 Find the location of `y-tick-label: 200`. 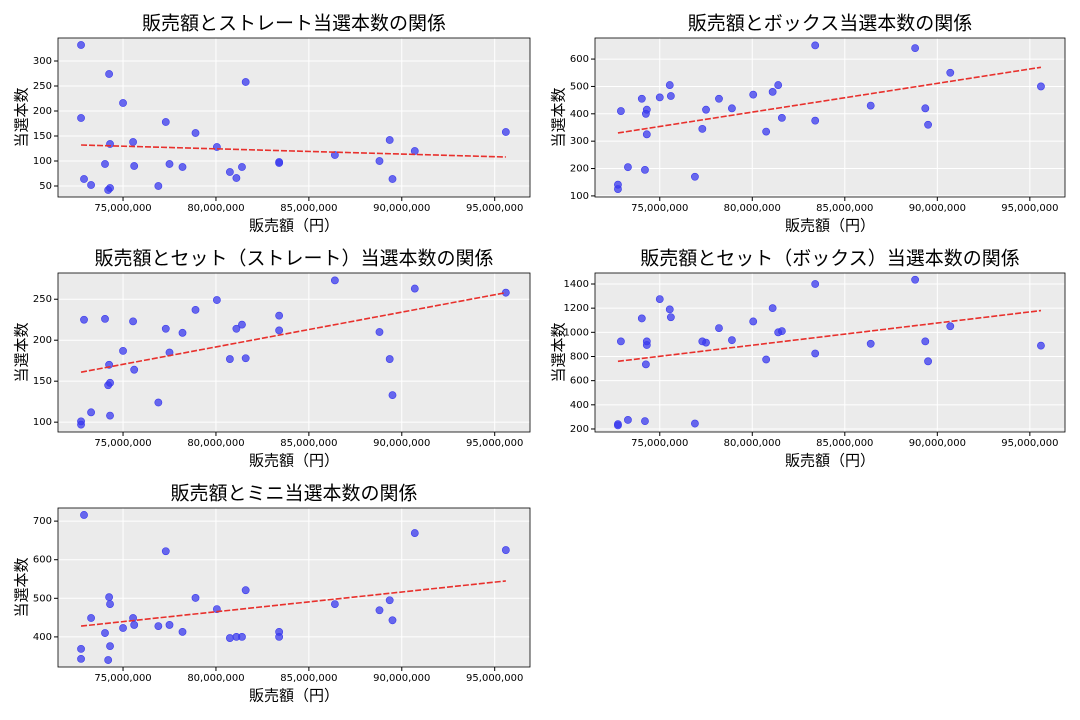

y-tick-label: 200 is located at coordinates (42, 111).